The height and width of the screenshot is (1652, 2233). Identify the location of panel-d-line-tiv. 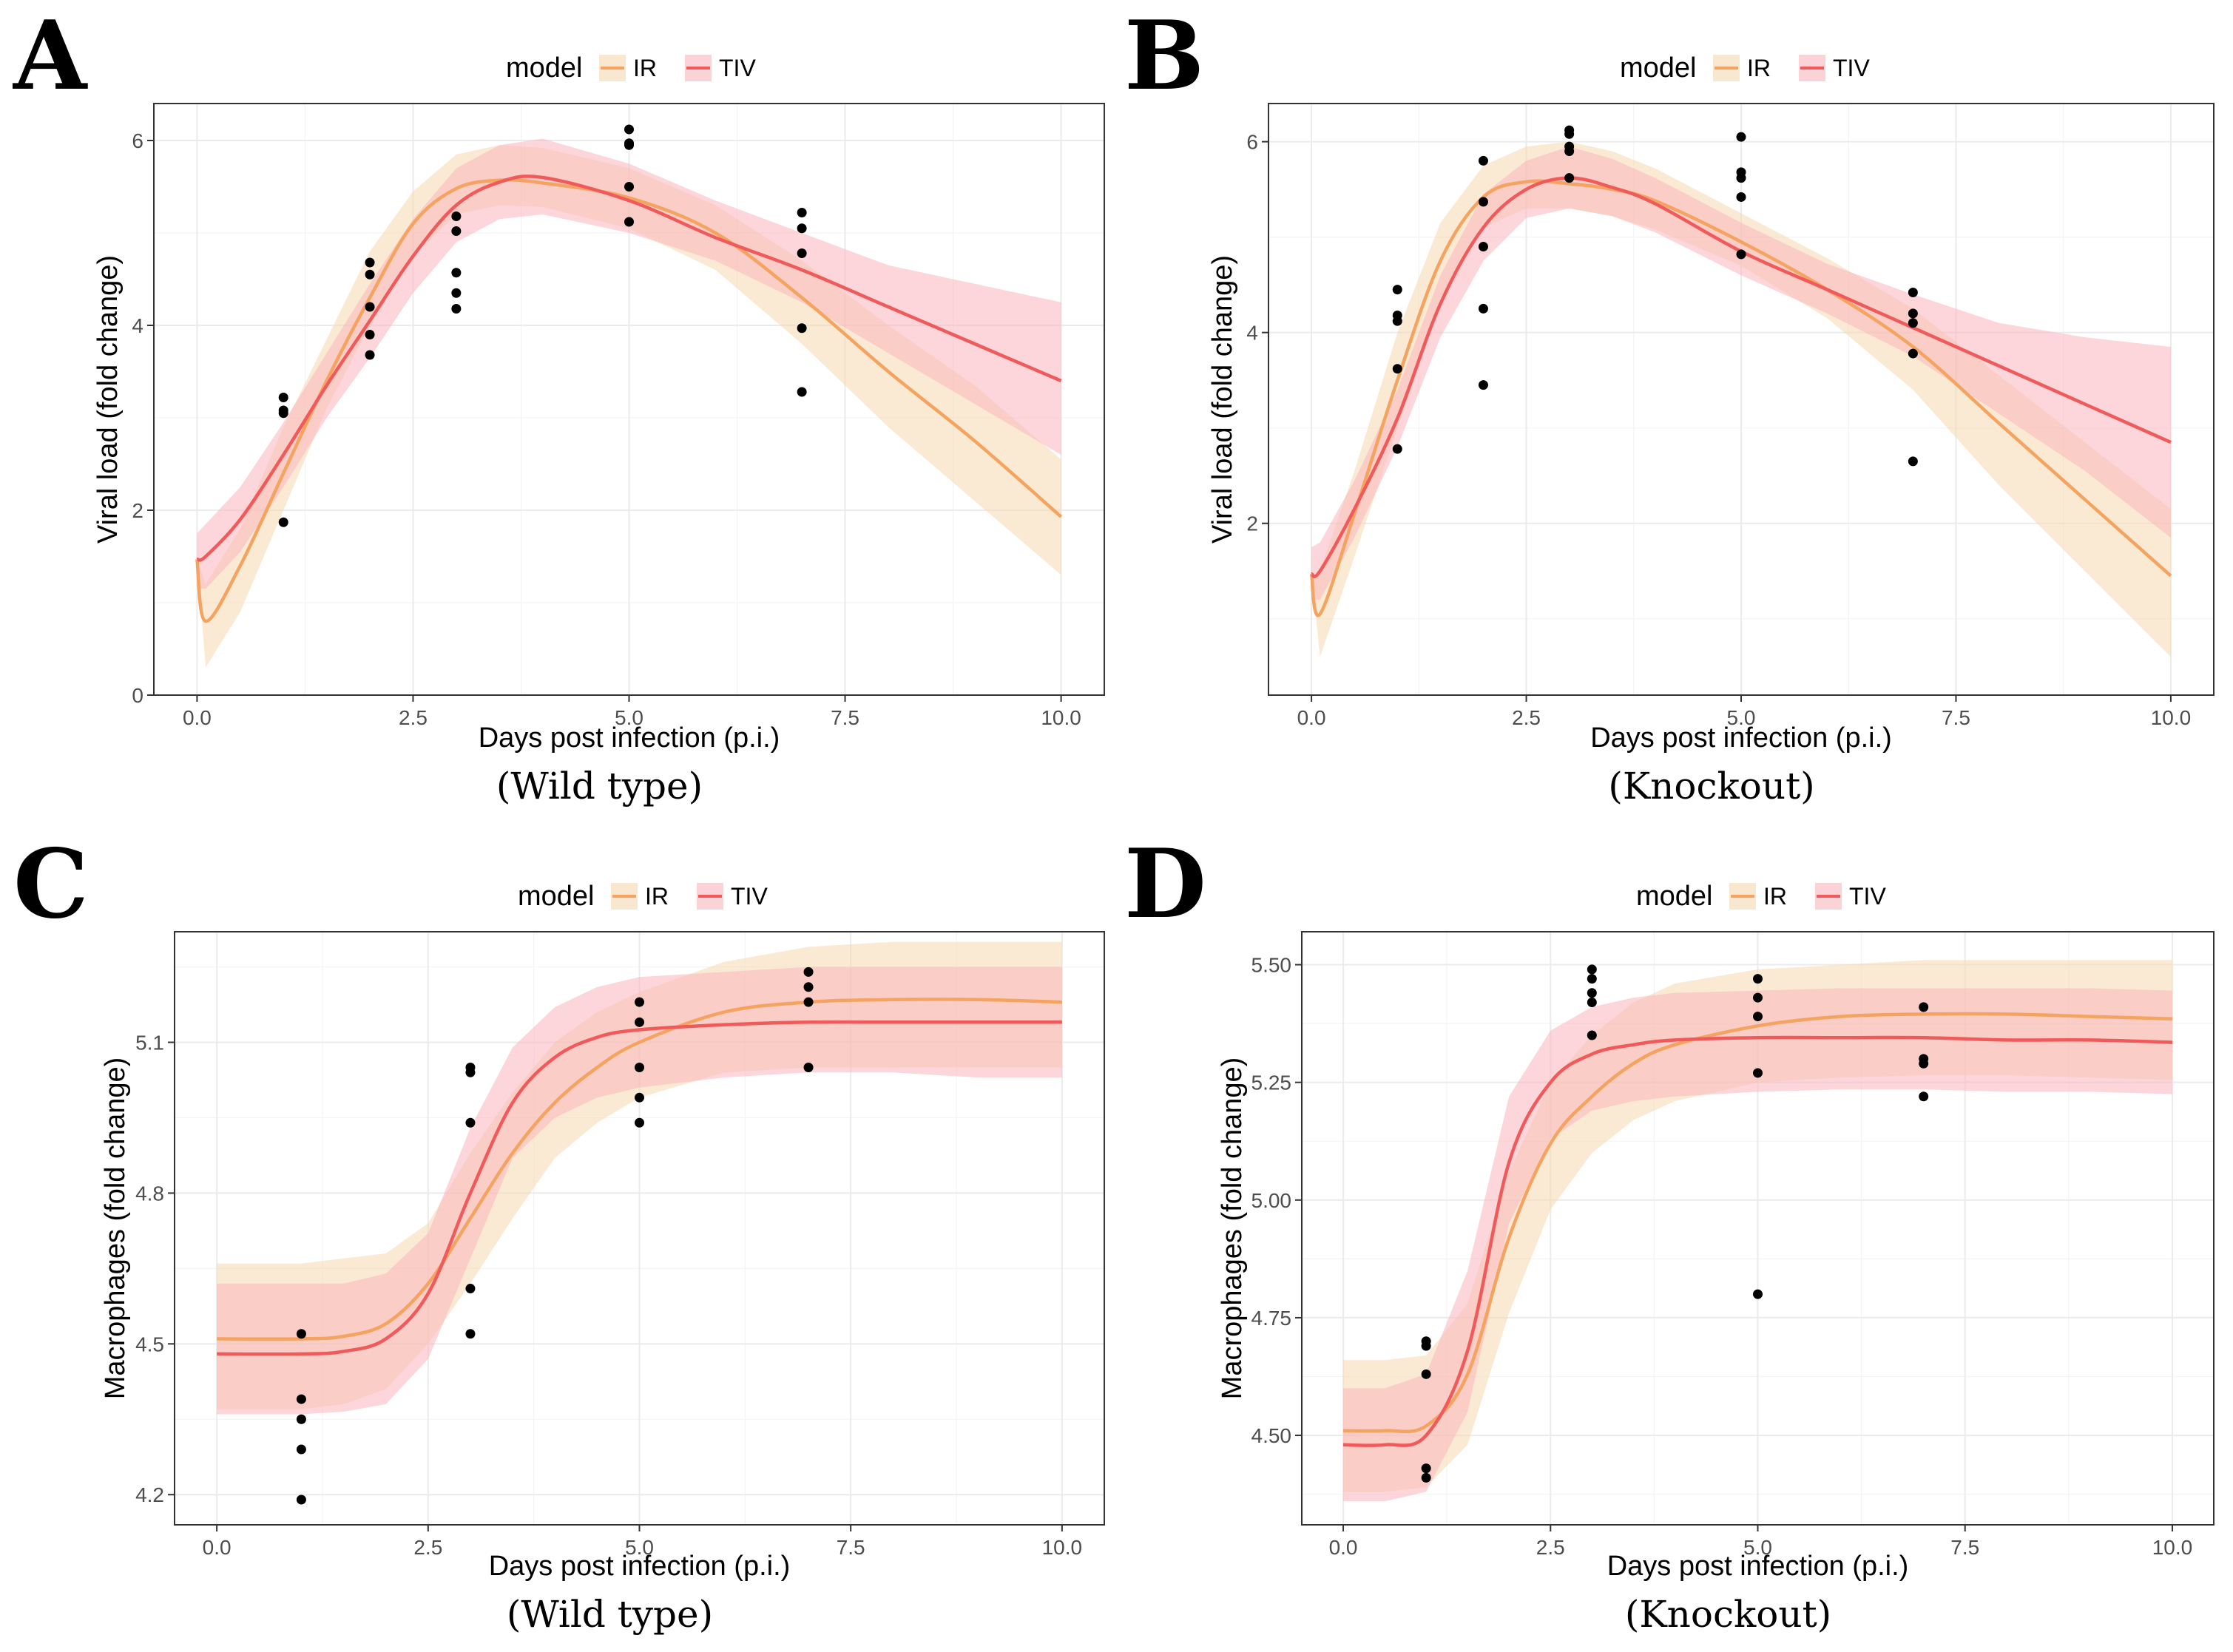
(1757, 1241).